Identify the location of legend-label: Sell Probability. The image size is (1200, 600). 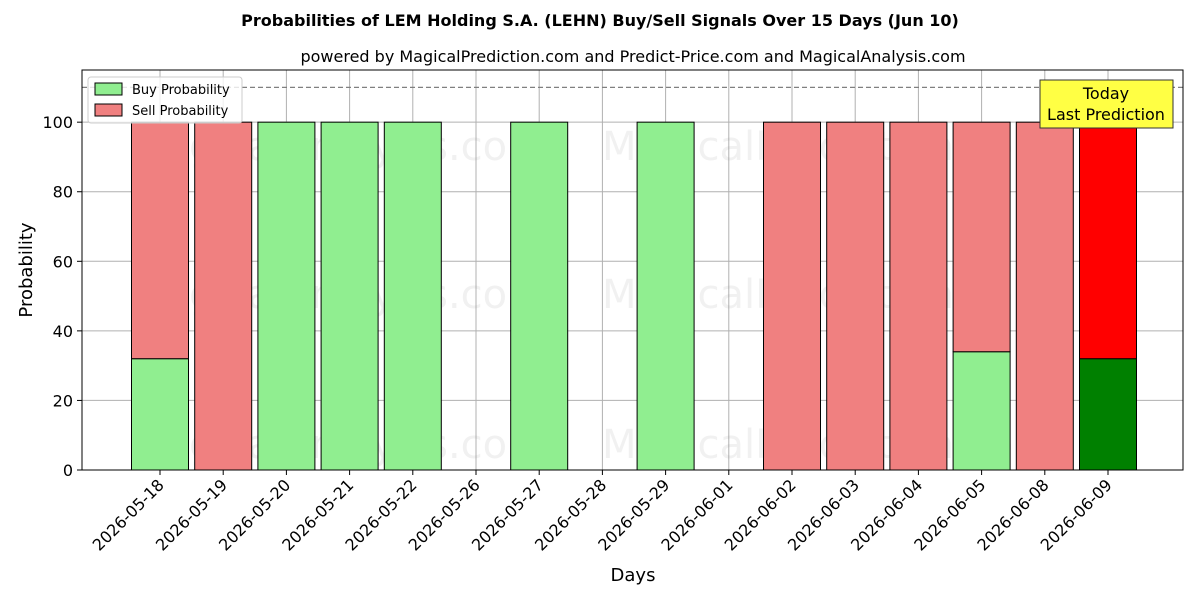
(180, 111).